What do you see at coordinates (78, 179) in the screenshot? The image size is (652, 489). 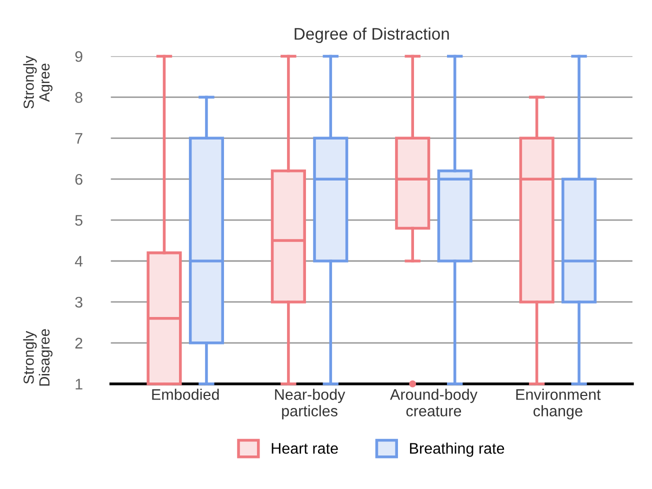 I see `y-tick-label: 6` at bounding box center [78, 179].